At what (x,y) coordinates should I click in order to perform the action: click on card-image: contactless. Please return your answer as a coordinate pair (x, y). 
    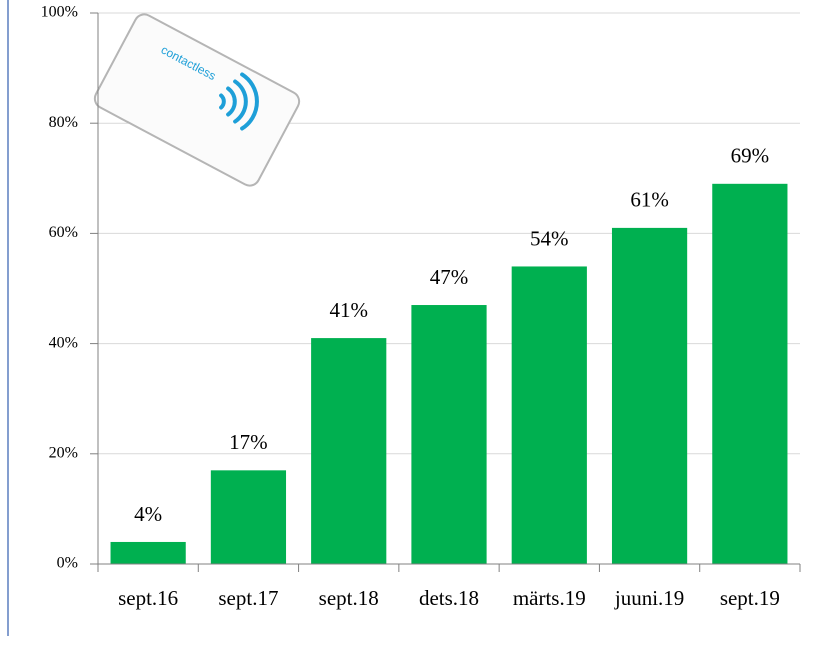
    Looking at the image, I should click on (197, 100).